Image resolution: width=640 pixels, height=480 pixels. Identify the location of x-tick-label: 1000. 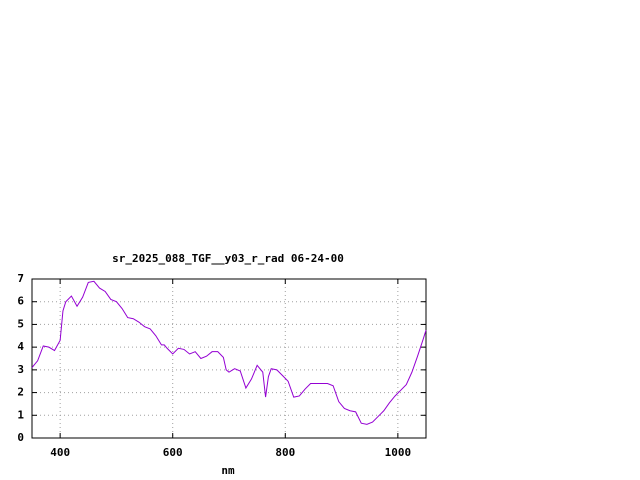
(398, 452).